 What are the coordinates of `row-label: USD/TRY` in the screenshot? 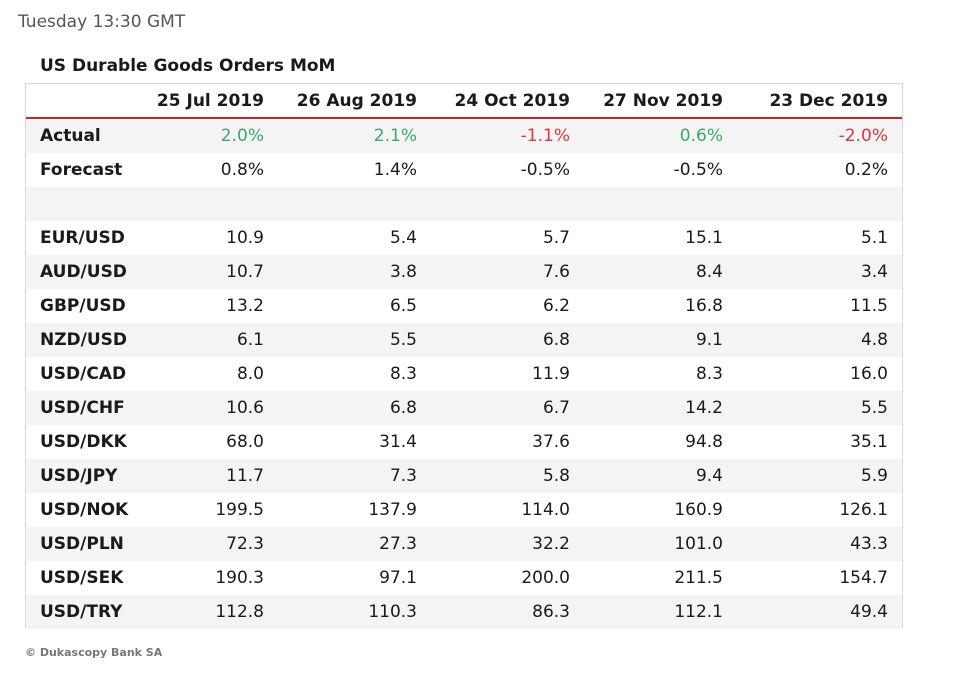 It's located at (82, 612).